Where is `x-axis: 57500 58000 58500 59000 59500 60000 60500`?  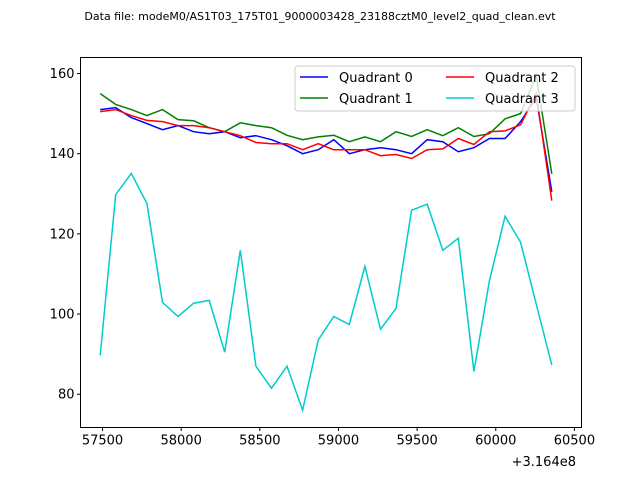
x-axis: 57500 58000 58500 59000 59500 60000 60500 is located at coordinates (338, 438).